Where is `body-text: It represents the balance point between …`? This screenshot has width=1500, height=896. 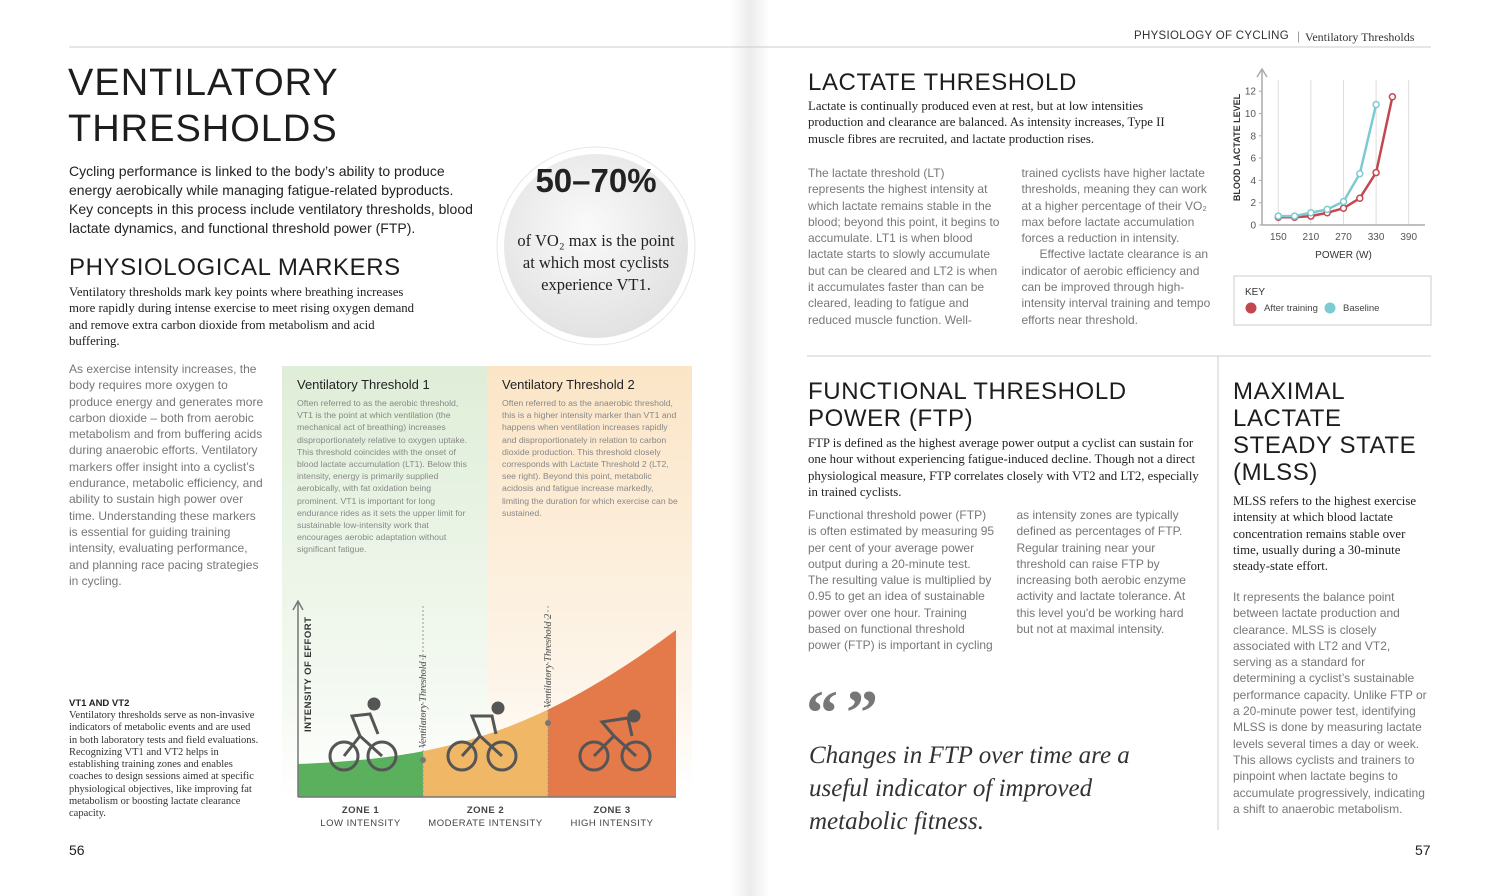
body-text: It represents the balance point between … is located at coordinates (1330, 703).